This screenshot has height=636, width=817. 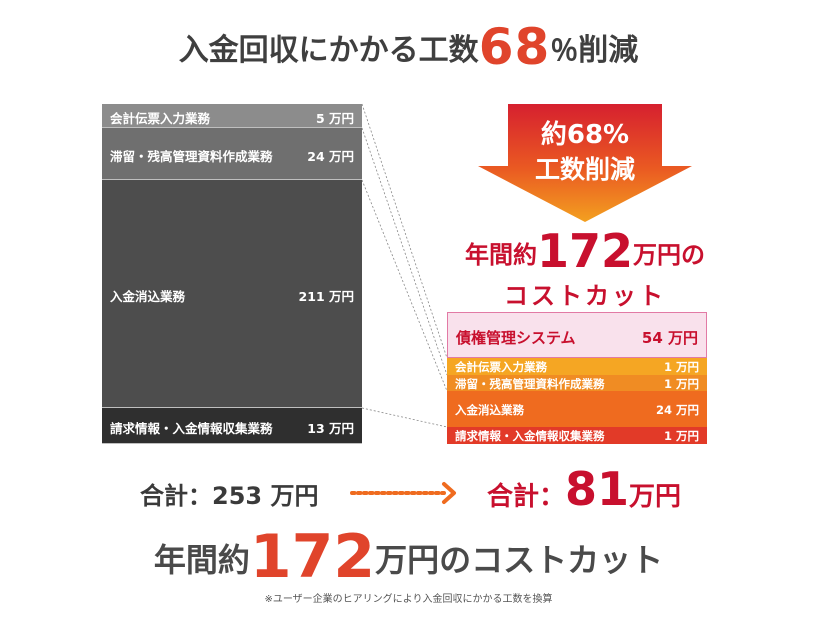 I want to click on title-percent: ％, so click(x=564, y=50).